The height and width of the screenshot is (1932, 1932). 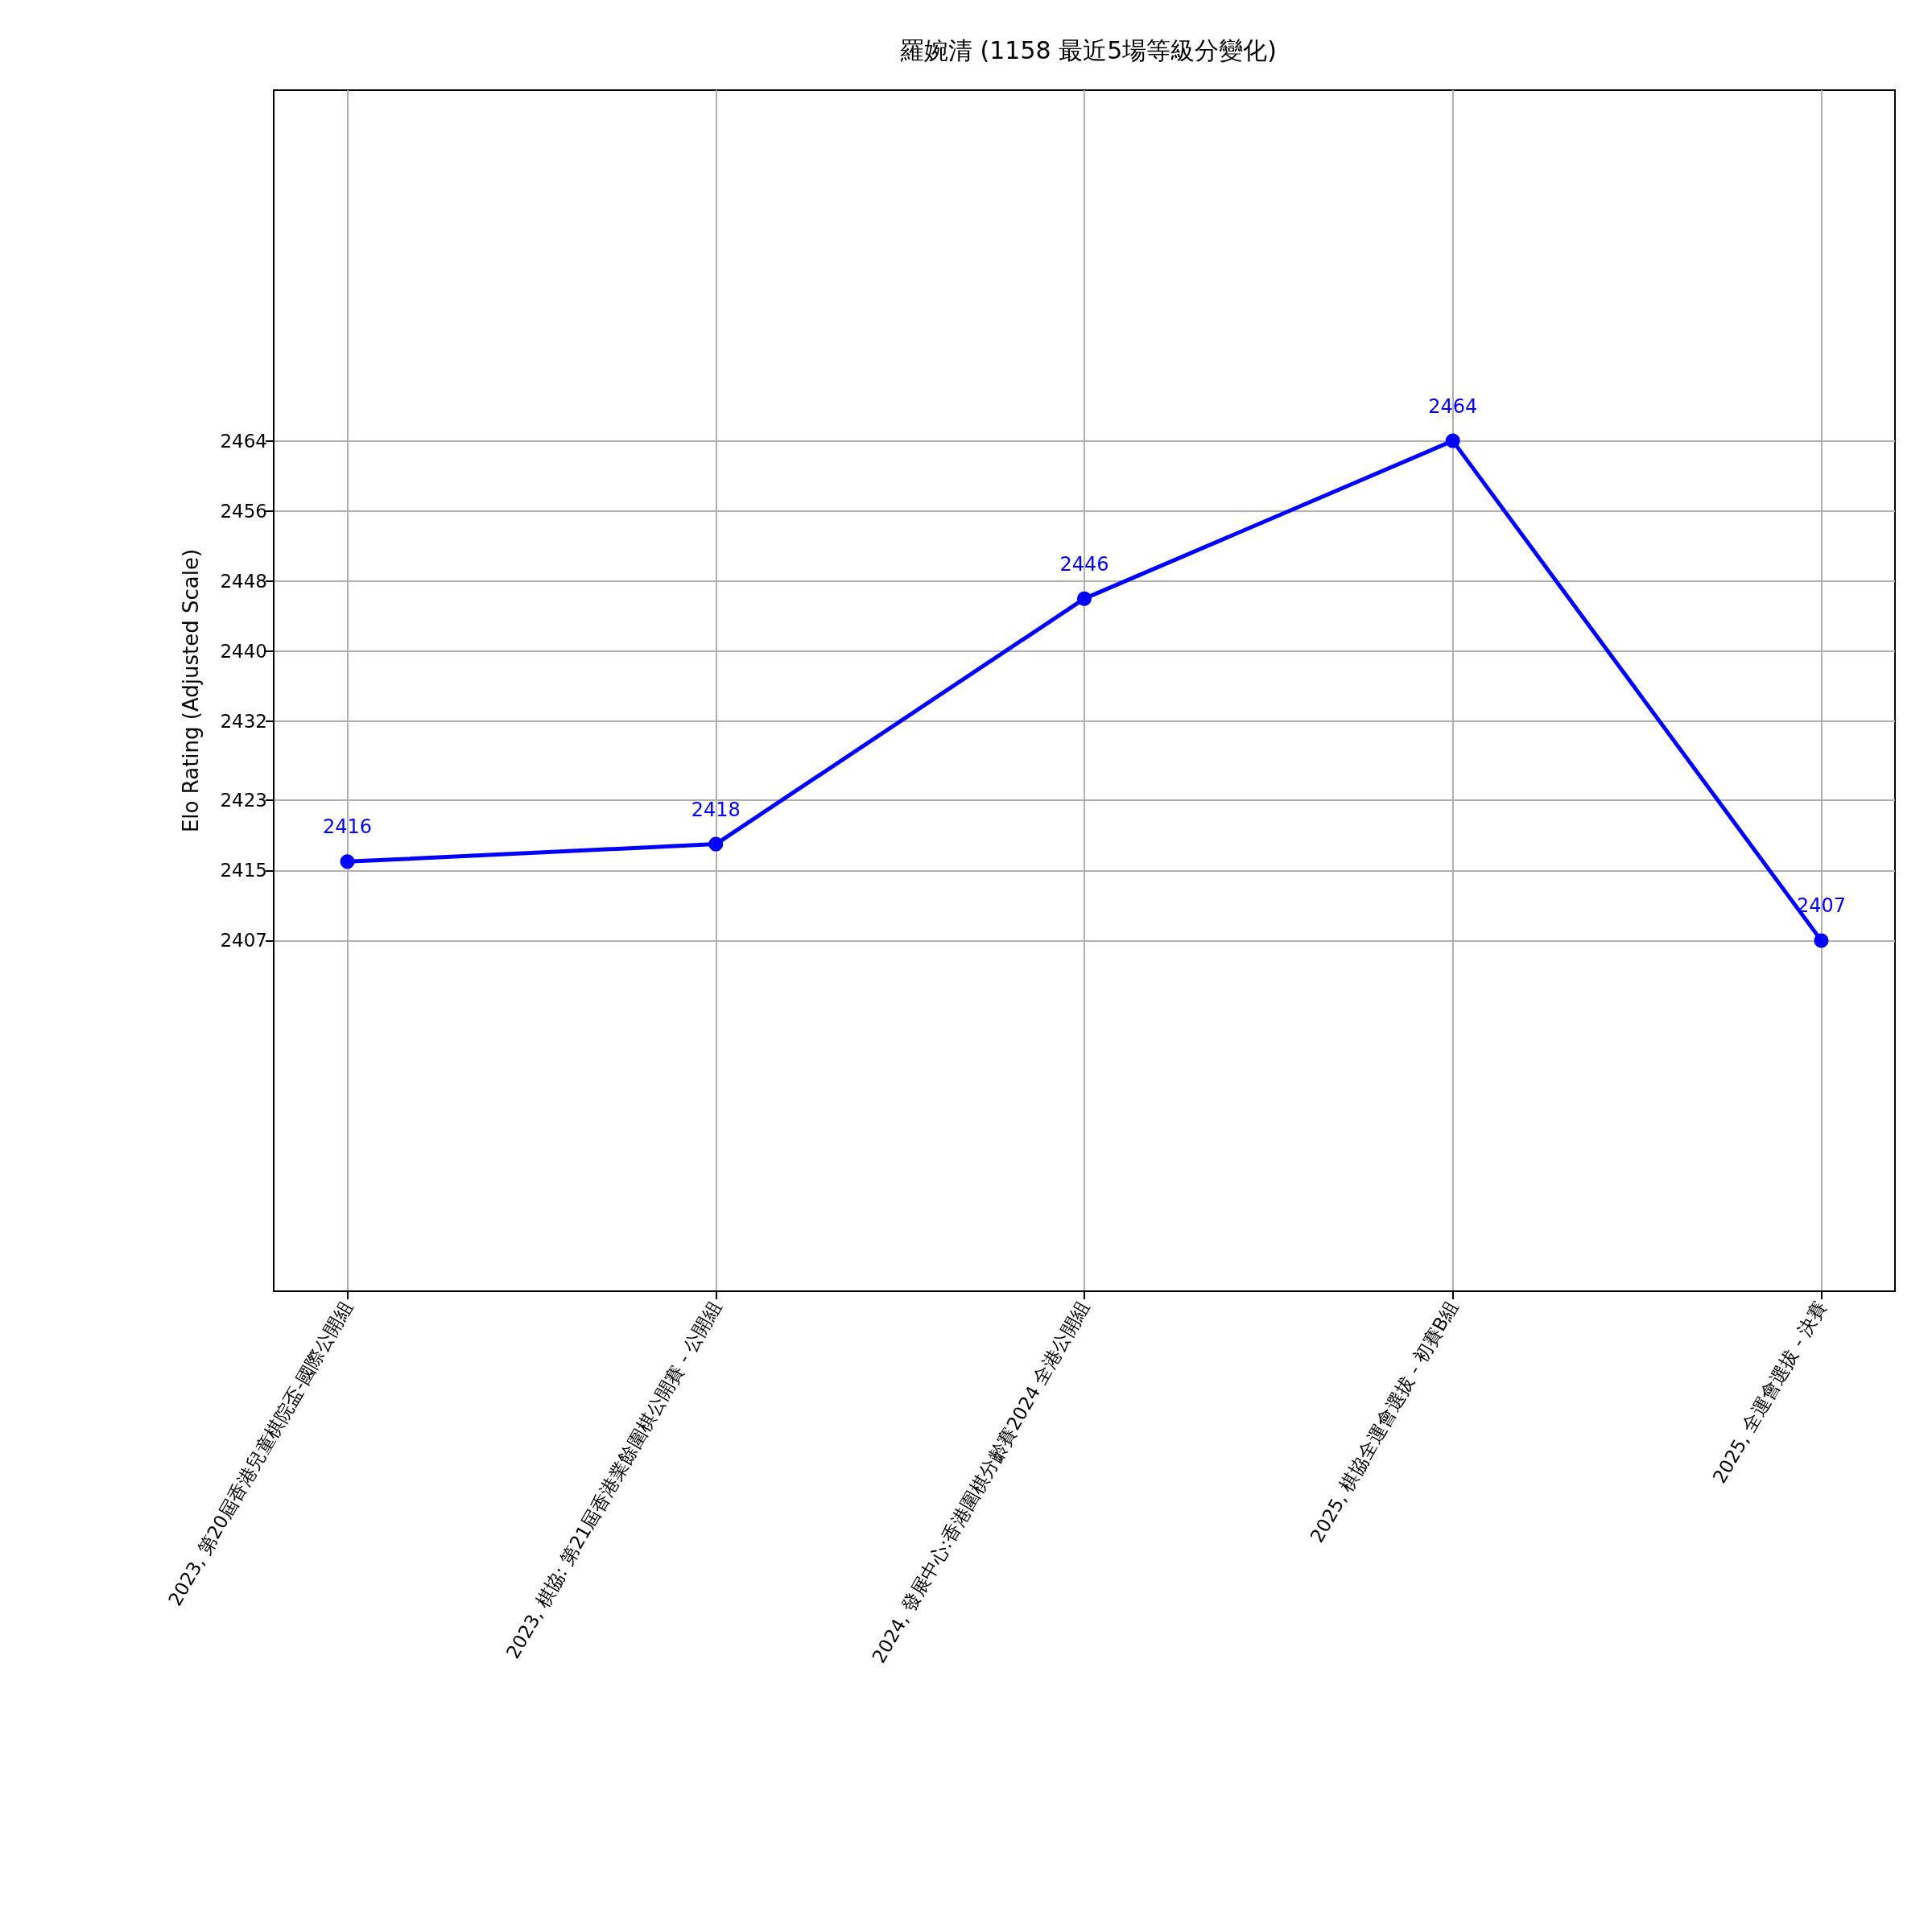 What do you see at coordinates (1088, 49) in the screenshot?
I see `chart-title: 羅婉清 (1158 最近5場等級分變化)` at bounding box center [1088, 49].